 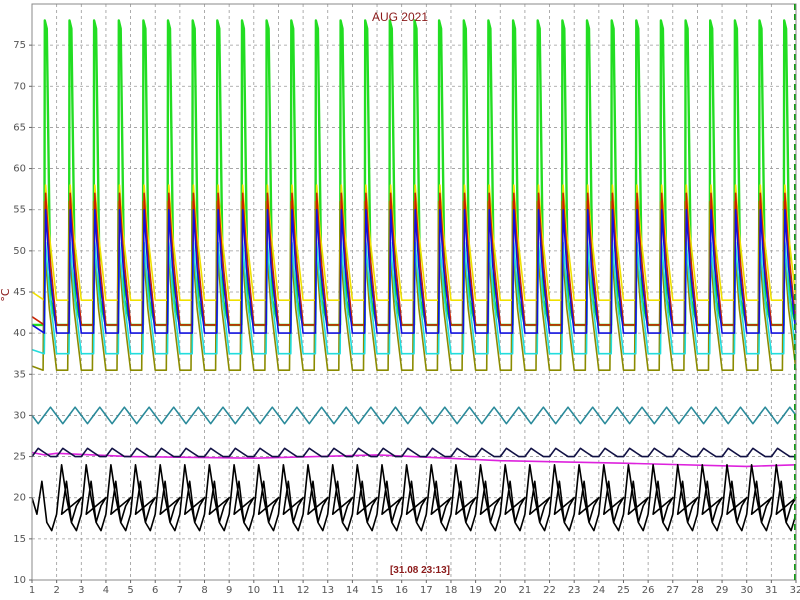 I want to click on x-tick-label: 16, so click(x=401, y=590).